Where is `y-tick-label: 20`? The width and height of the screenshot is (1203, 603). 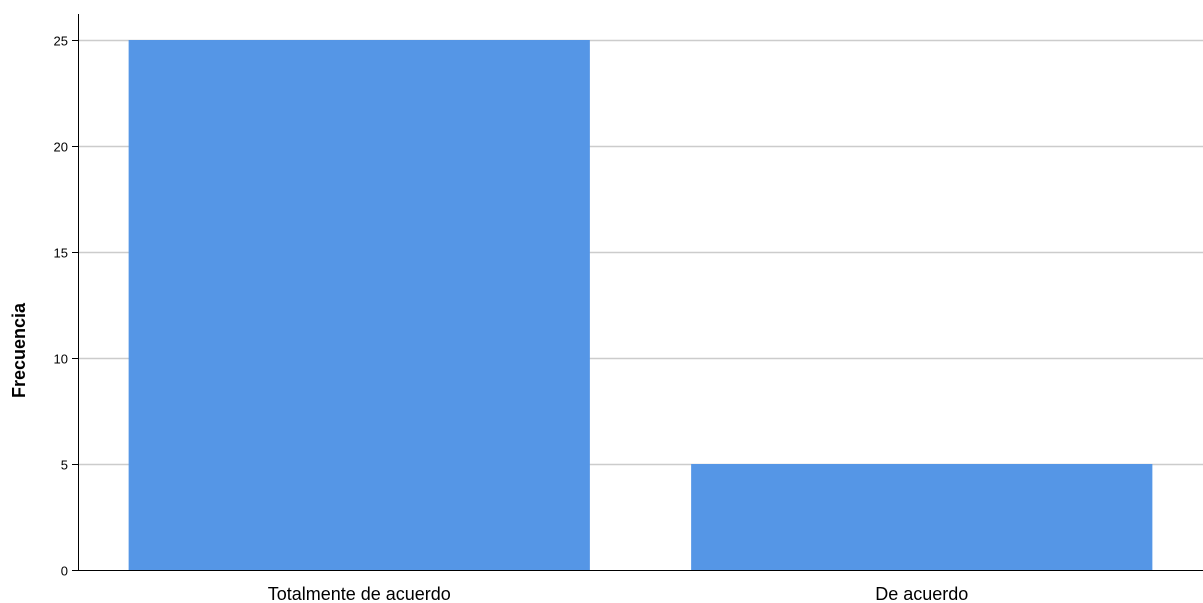 y-tick-label: 20 is located at coordinates (61, 147).